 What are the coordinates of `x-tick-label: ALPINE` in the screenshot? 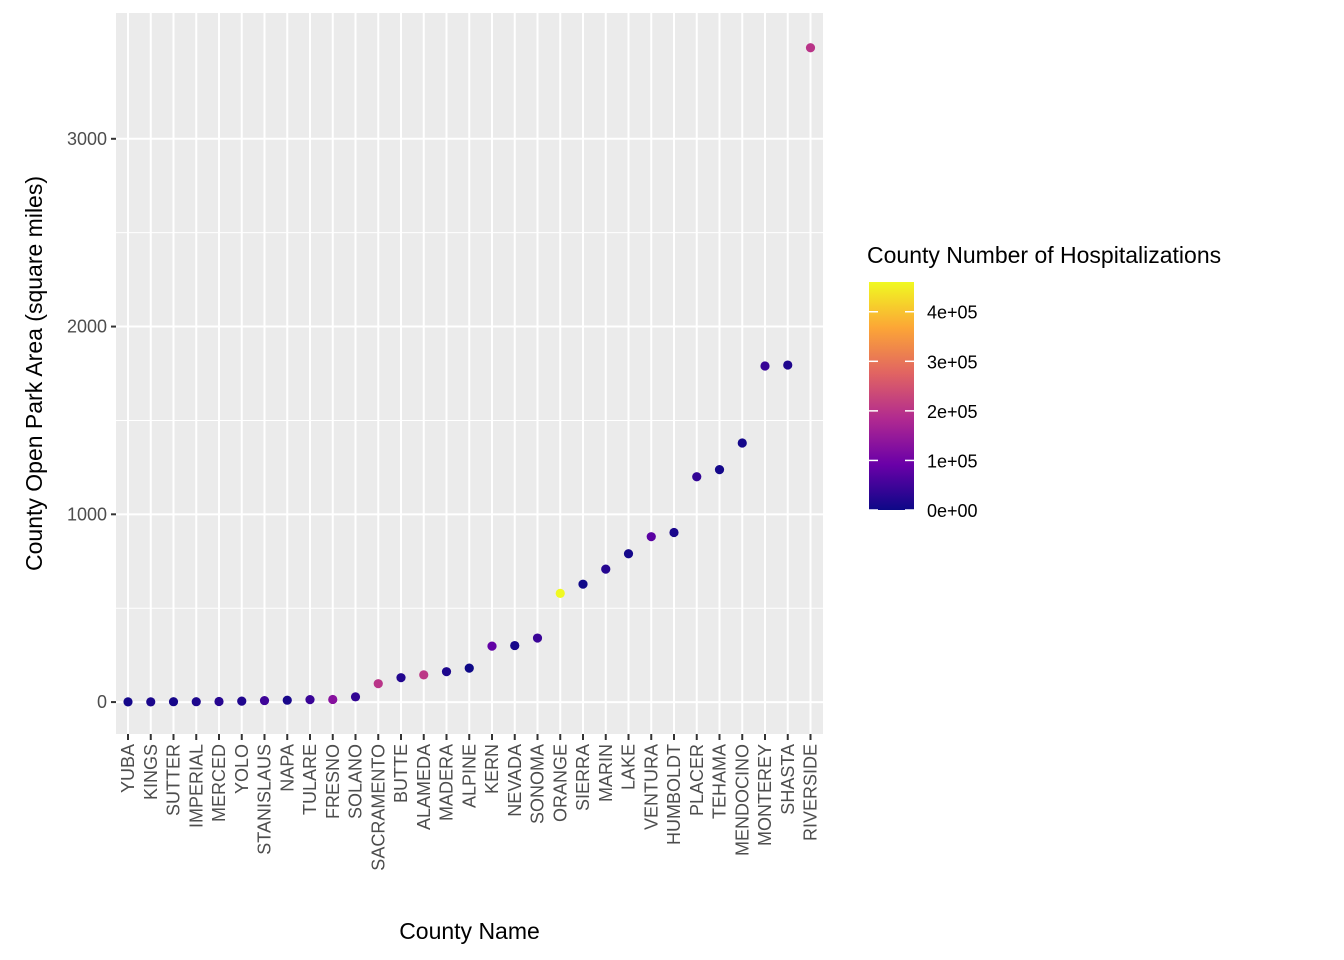 It's located at (469, 776).